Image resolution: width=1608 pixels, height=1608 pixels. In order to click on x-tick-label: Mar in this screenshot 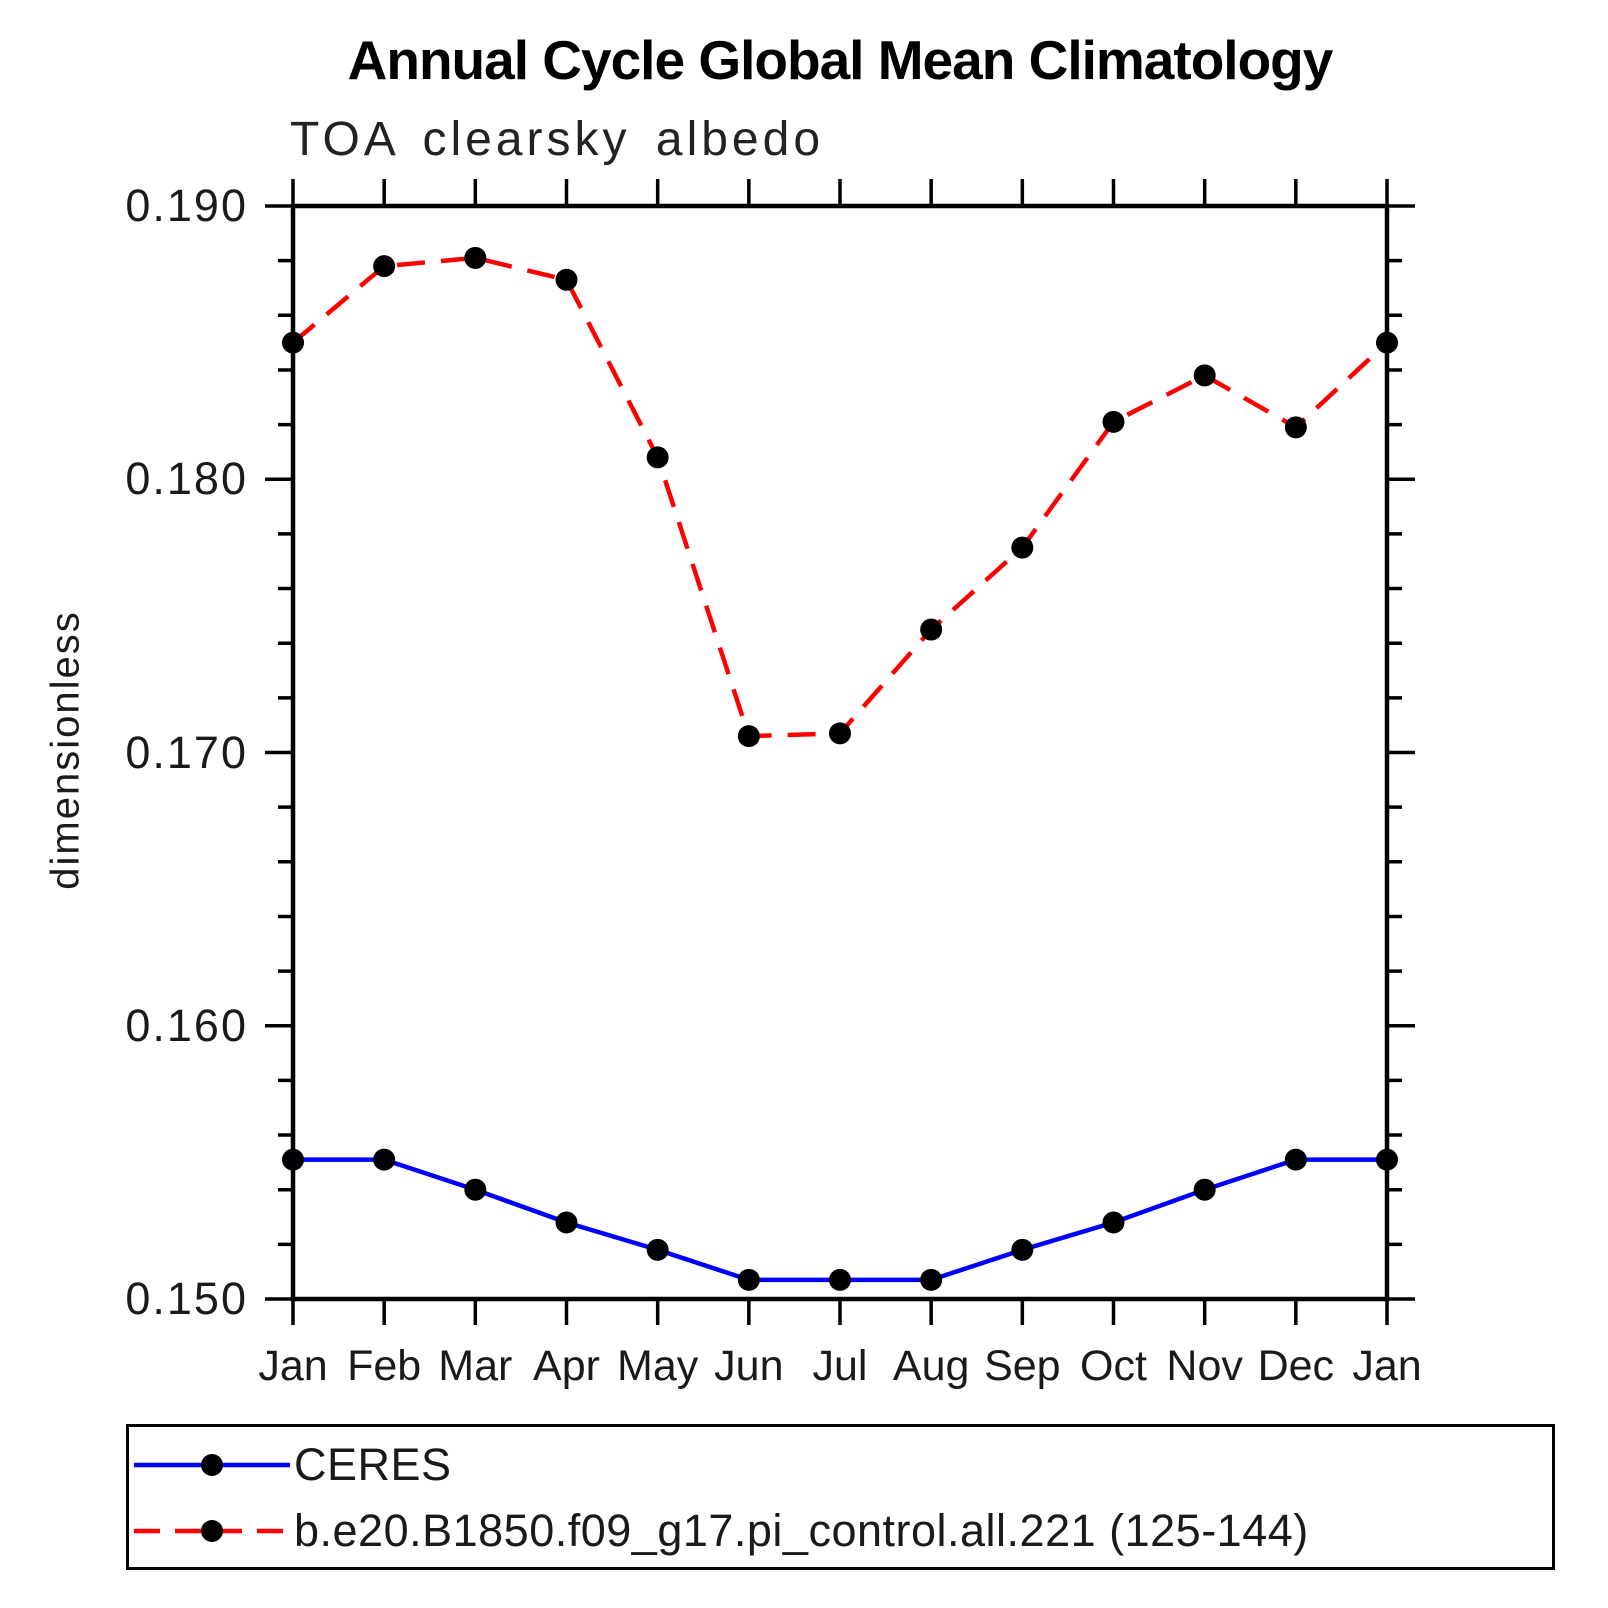, I will do `click(475, 1366)`.